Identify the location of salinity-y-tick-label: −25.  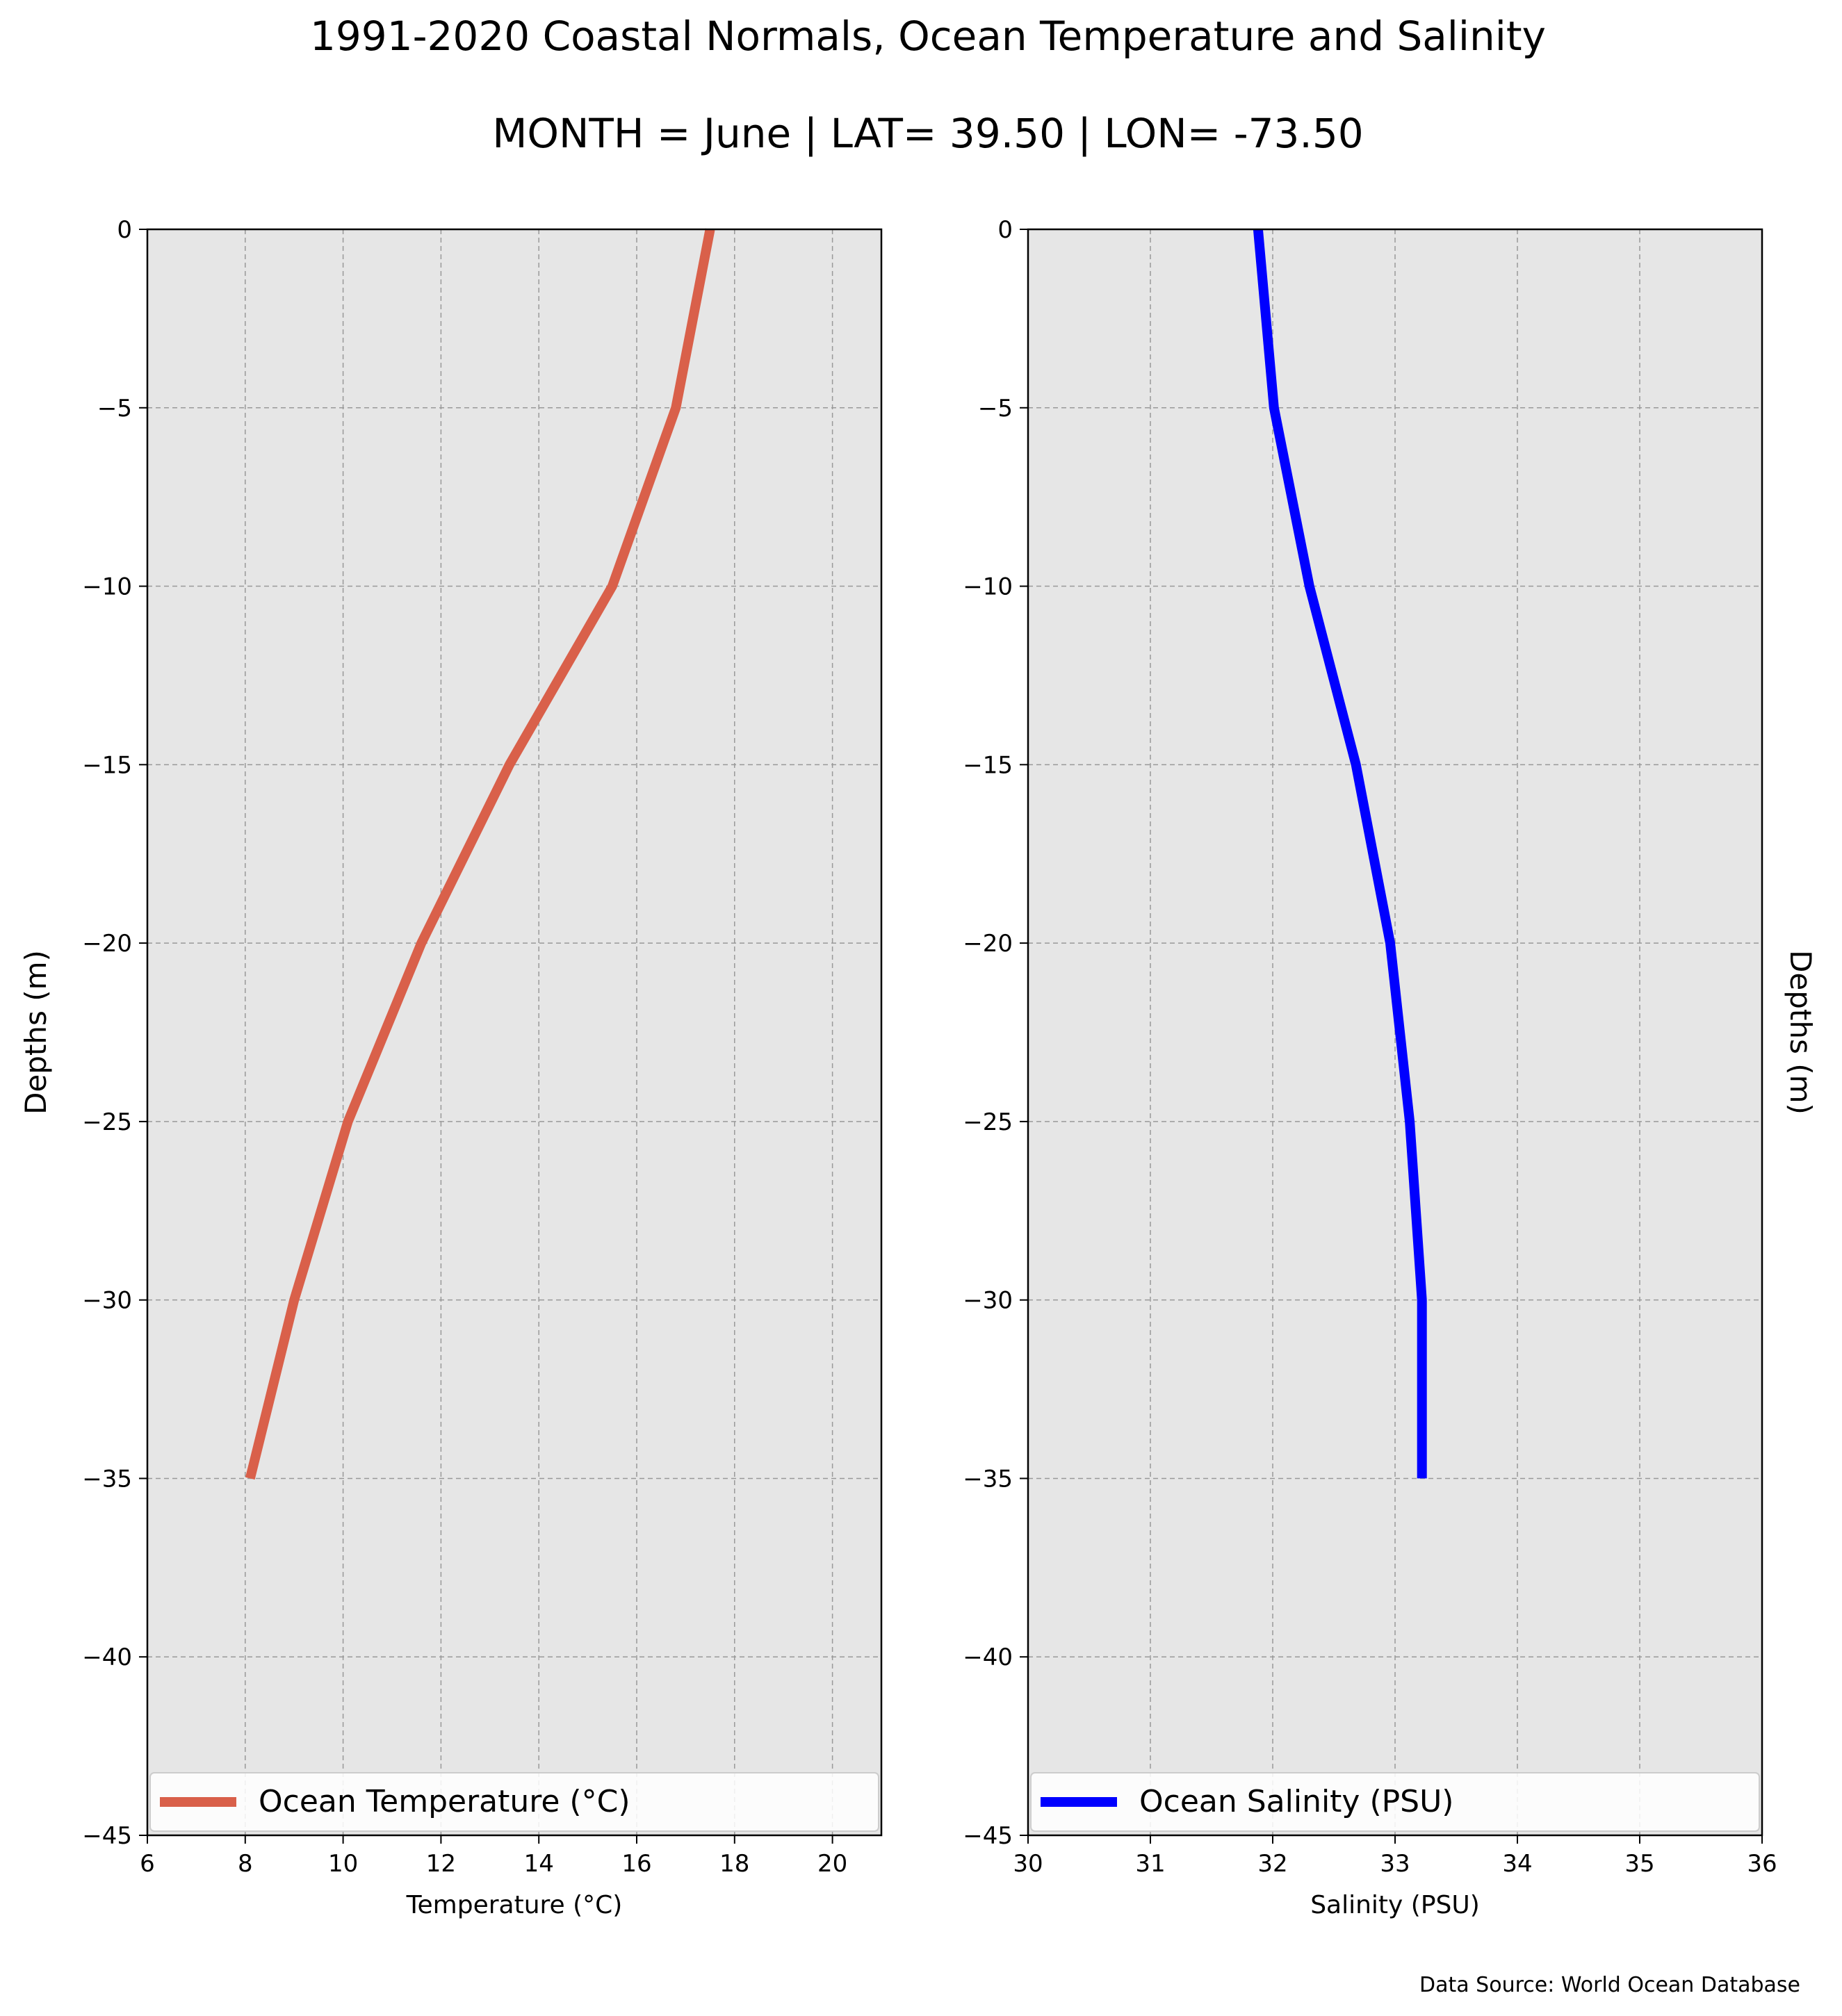
(988, 1122).